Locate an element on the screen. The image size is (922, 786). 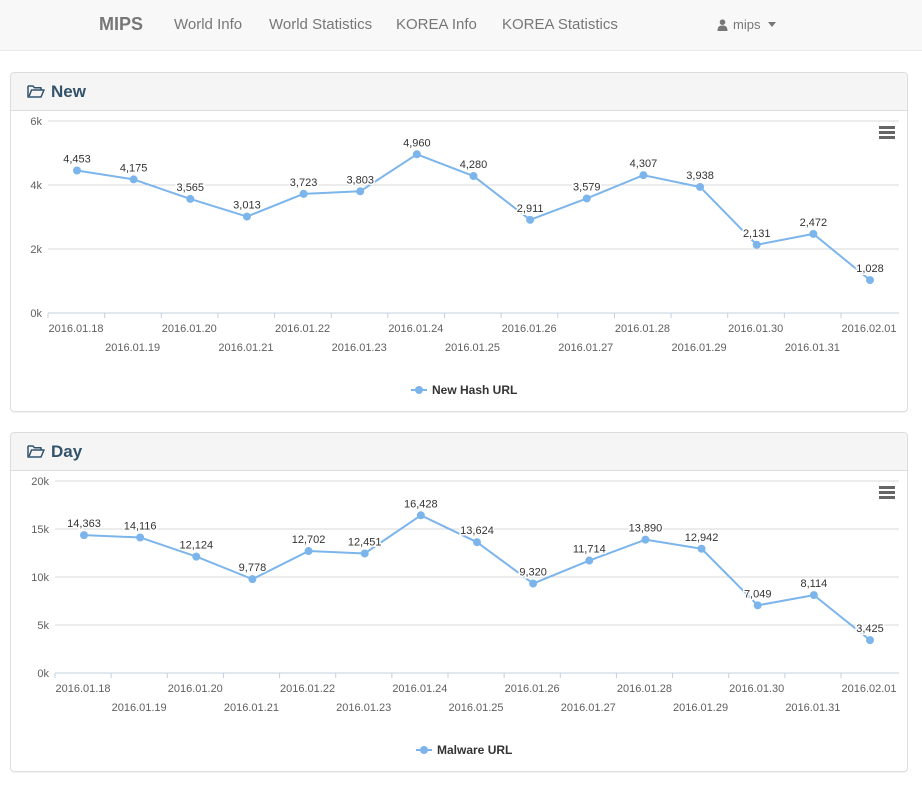
data-label: 7,049 is located at coordinates (758, 594).